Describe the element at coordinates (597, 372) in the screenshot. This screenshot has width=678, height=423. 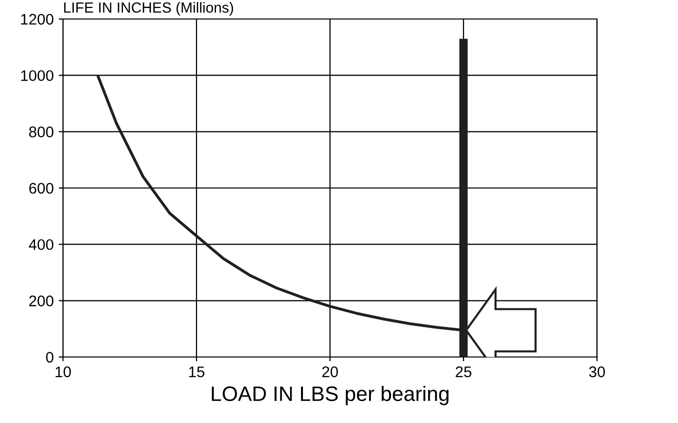
I see `x-tick-label: 30` at that location.